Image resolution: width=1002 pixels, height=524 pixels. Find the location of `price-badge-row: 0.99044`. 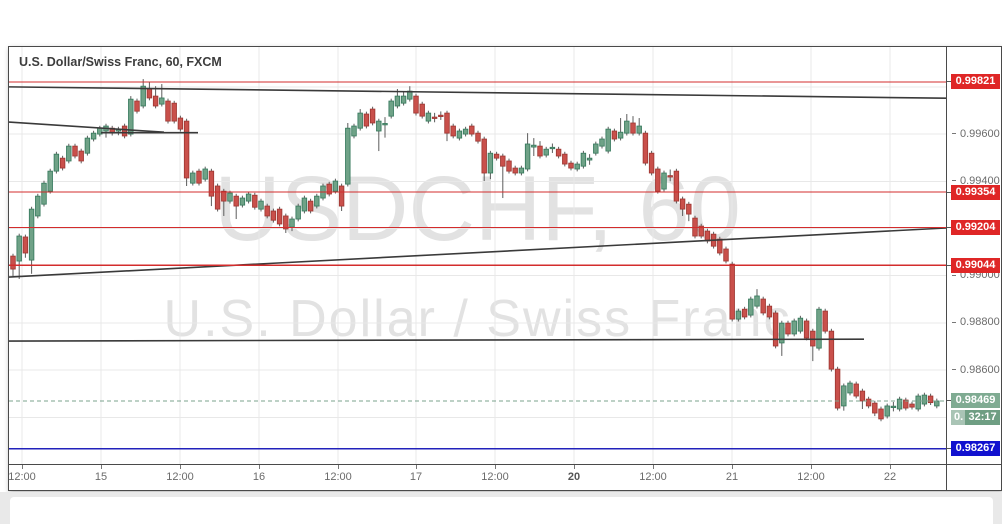

price-badge-row: 0.99044 is located at coordinates (974, 265).